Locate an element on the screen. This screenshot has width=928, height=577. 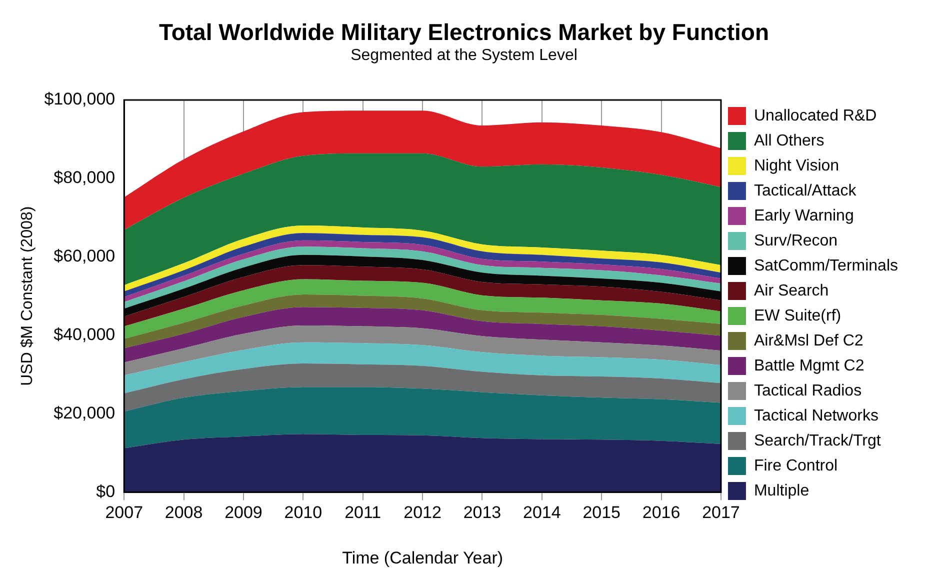
x-tick-label: 2017 is located at coordinates (721, 512).